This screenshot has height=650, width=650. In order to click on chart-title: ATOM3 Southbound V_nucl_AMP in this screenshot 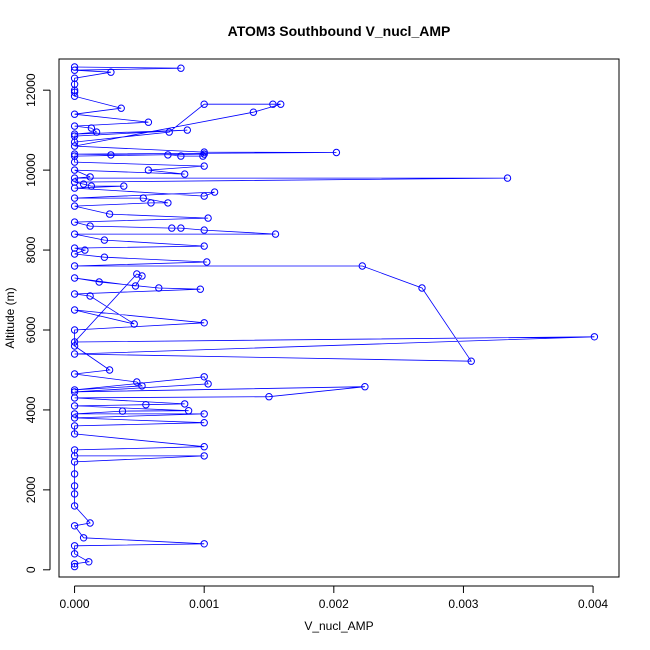, I will do `click(339, 31)`.